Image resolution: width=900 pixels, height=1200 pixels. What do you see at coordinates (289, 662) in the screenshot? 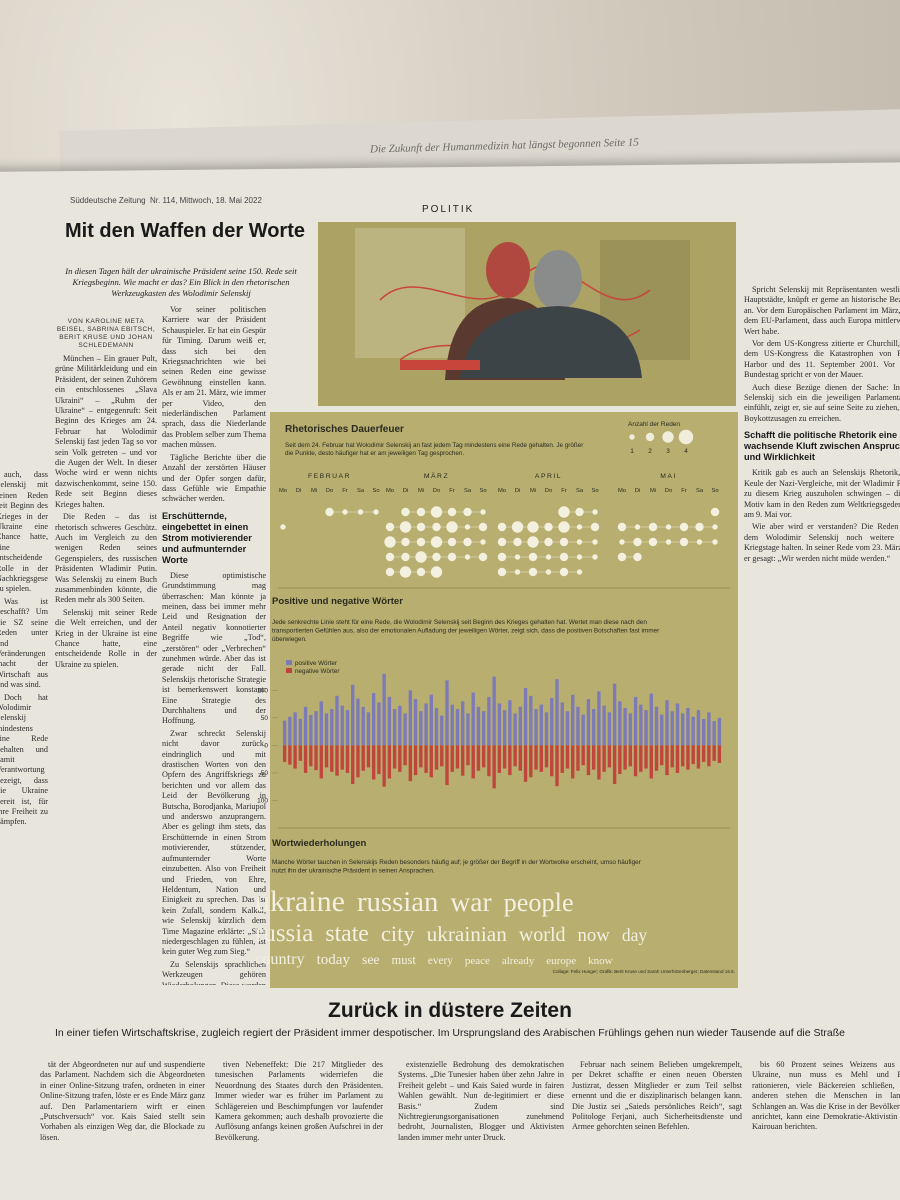
I see `legend-swatch` at bounding box center [289, 662].